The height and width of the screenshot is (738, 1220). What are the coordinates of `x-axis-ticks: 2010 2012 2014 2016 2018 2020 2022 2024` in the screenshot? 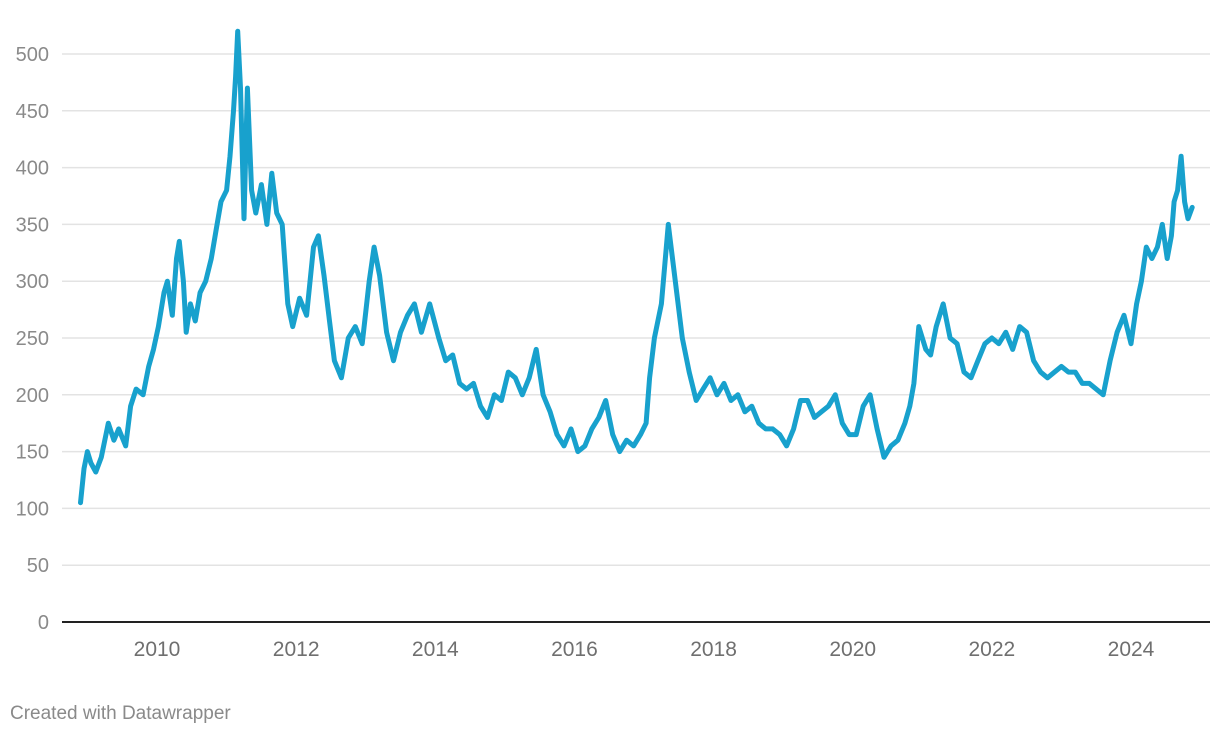 It's located at (644, 649).